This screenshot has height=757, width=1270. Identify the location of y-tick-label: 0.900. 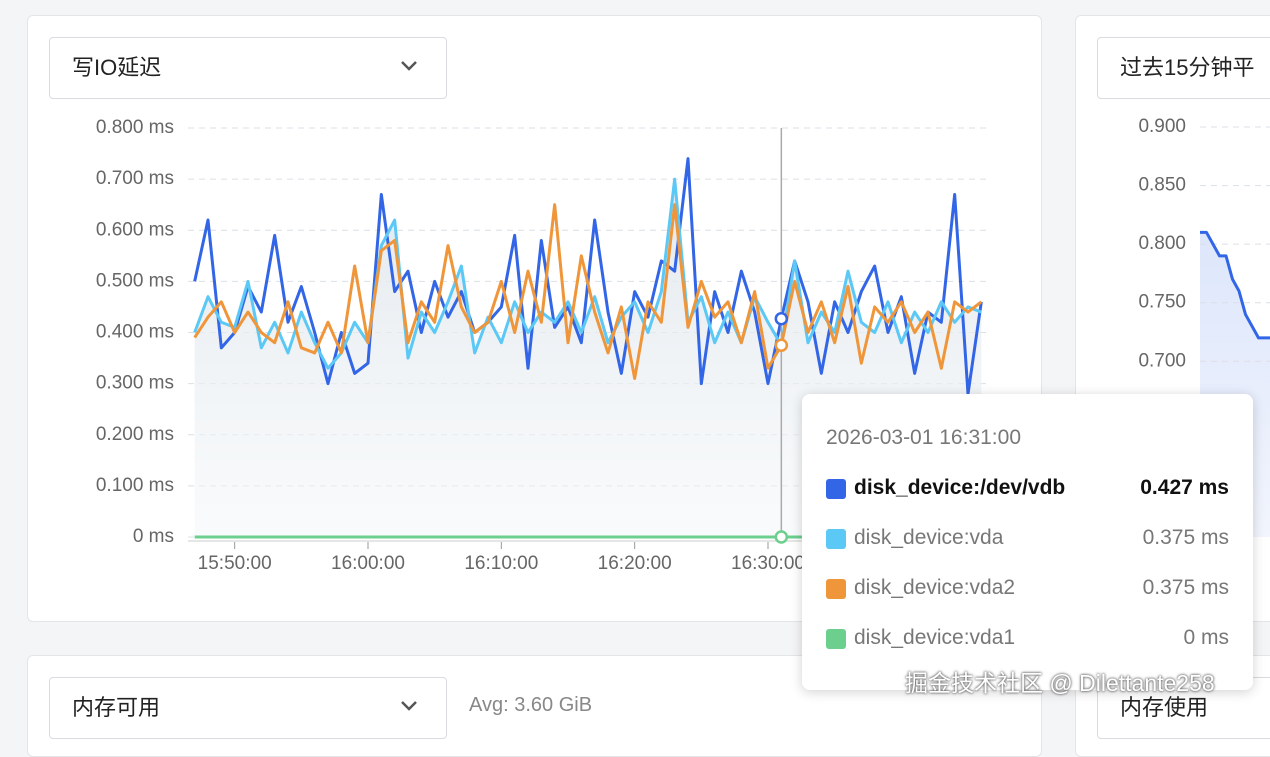
(1162, 126).